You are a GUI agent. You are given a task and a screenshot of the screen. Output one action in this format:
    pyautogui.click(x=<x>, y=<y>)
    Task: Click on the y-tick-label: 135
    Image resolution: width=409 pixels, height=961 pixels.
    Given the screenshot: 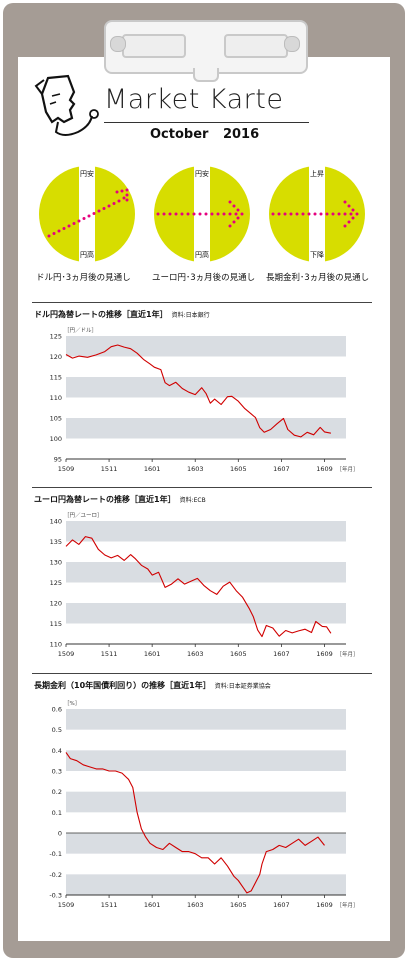 What is the action you would take?
    pyautogui.click(x=56, y=542)
    